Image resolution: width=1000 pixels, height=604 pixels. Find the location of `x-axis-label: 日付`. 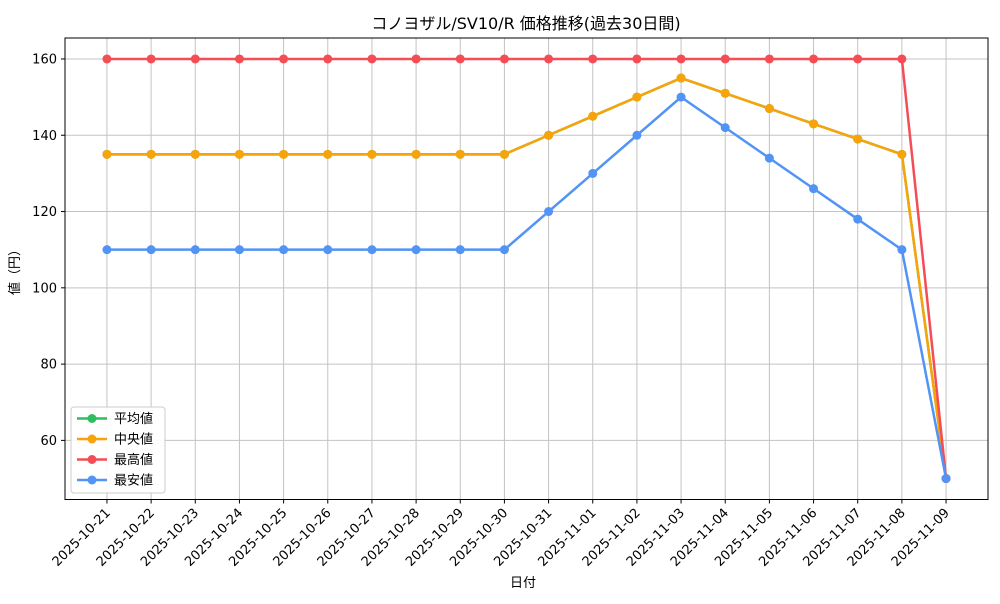

x-axis-label: 日付 is located at coordinates (523, 583).